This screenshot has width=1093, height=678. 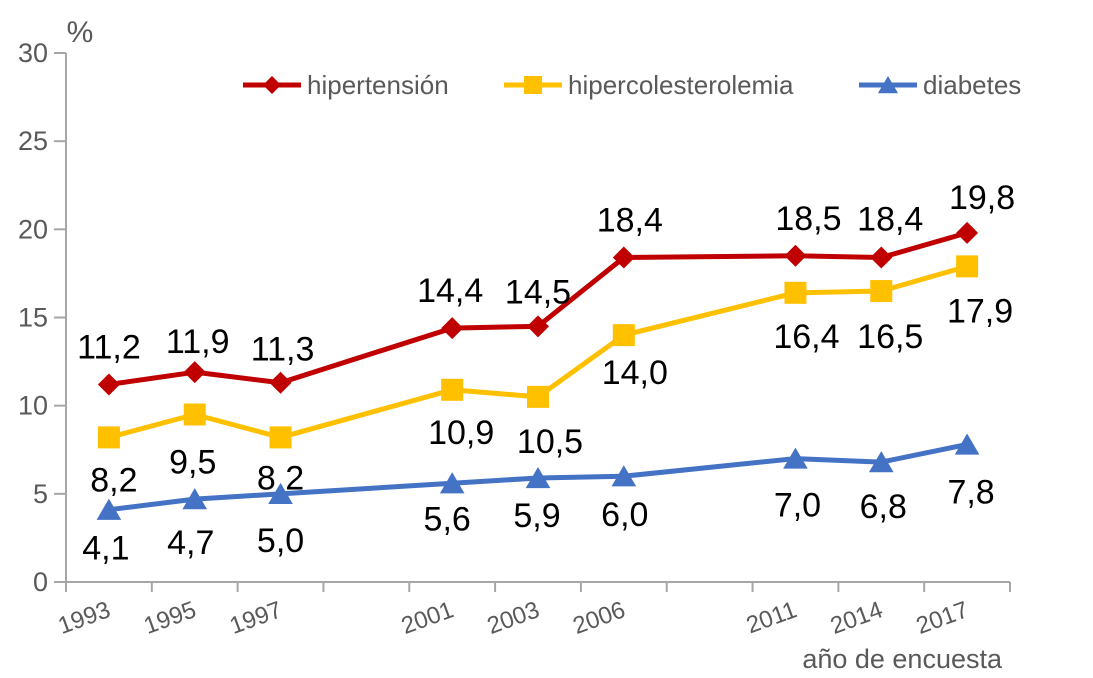 I want to click on legend-label-hipertension: hipertensión, so click(x=378, y=84).